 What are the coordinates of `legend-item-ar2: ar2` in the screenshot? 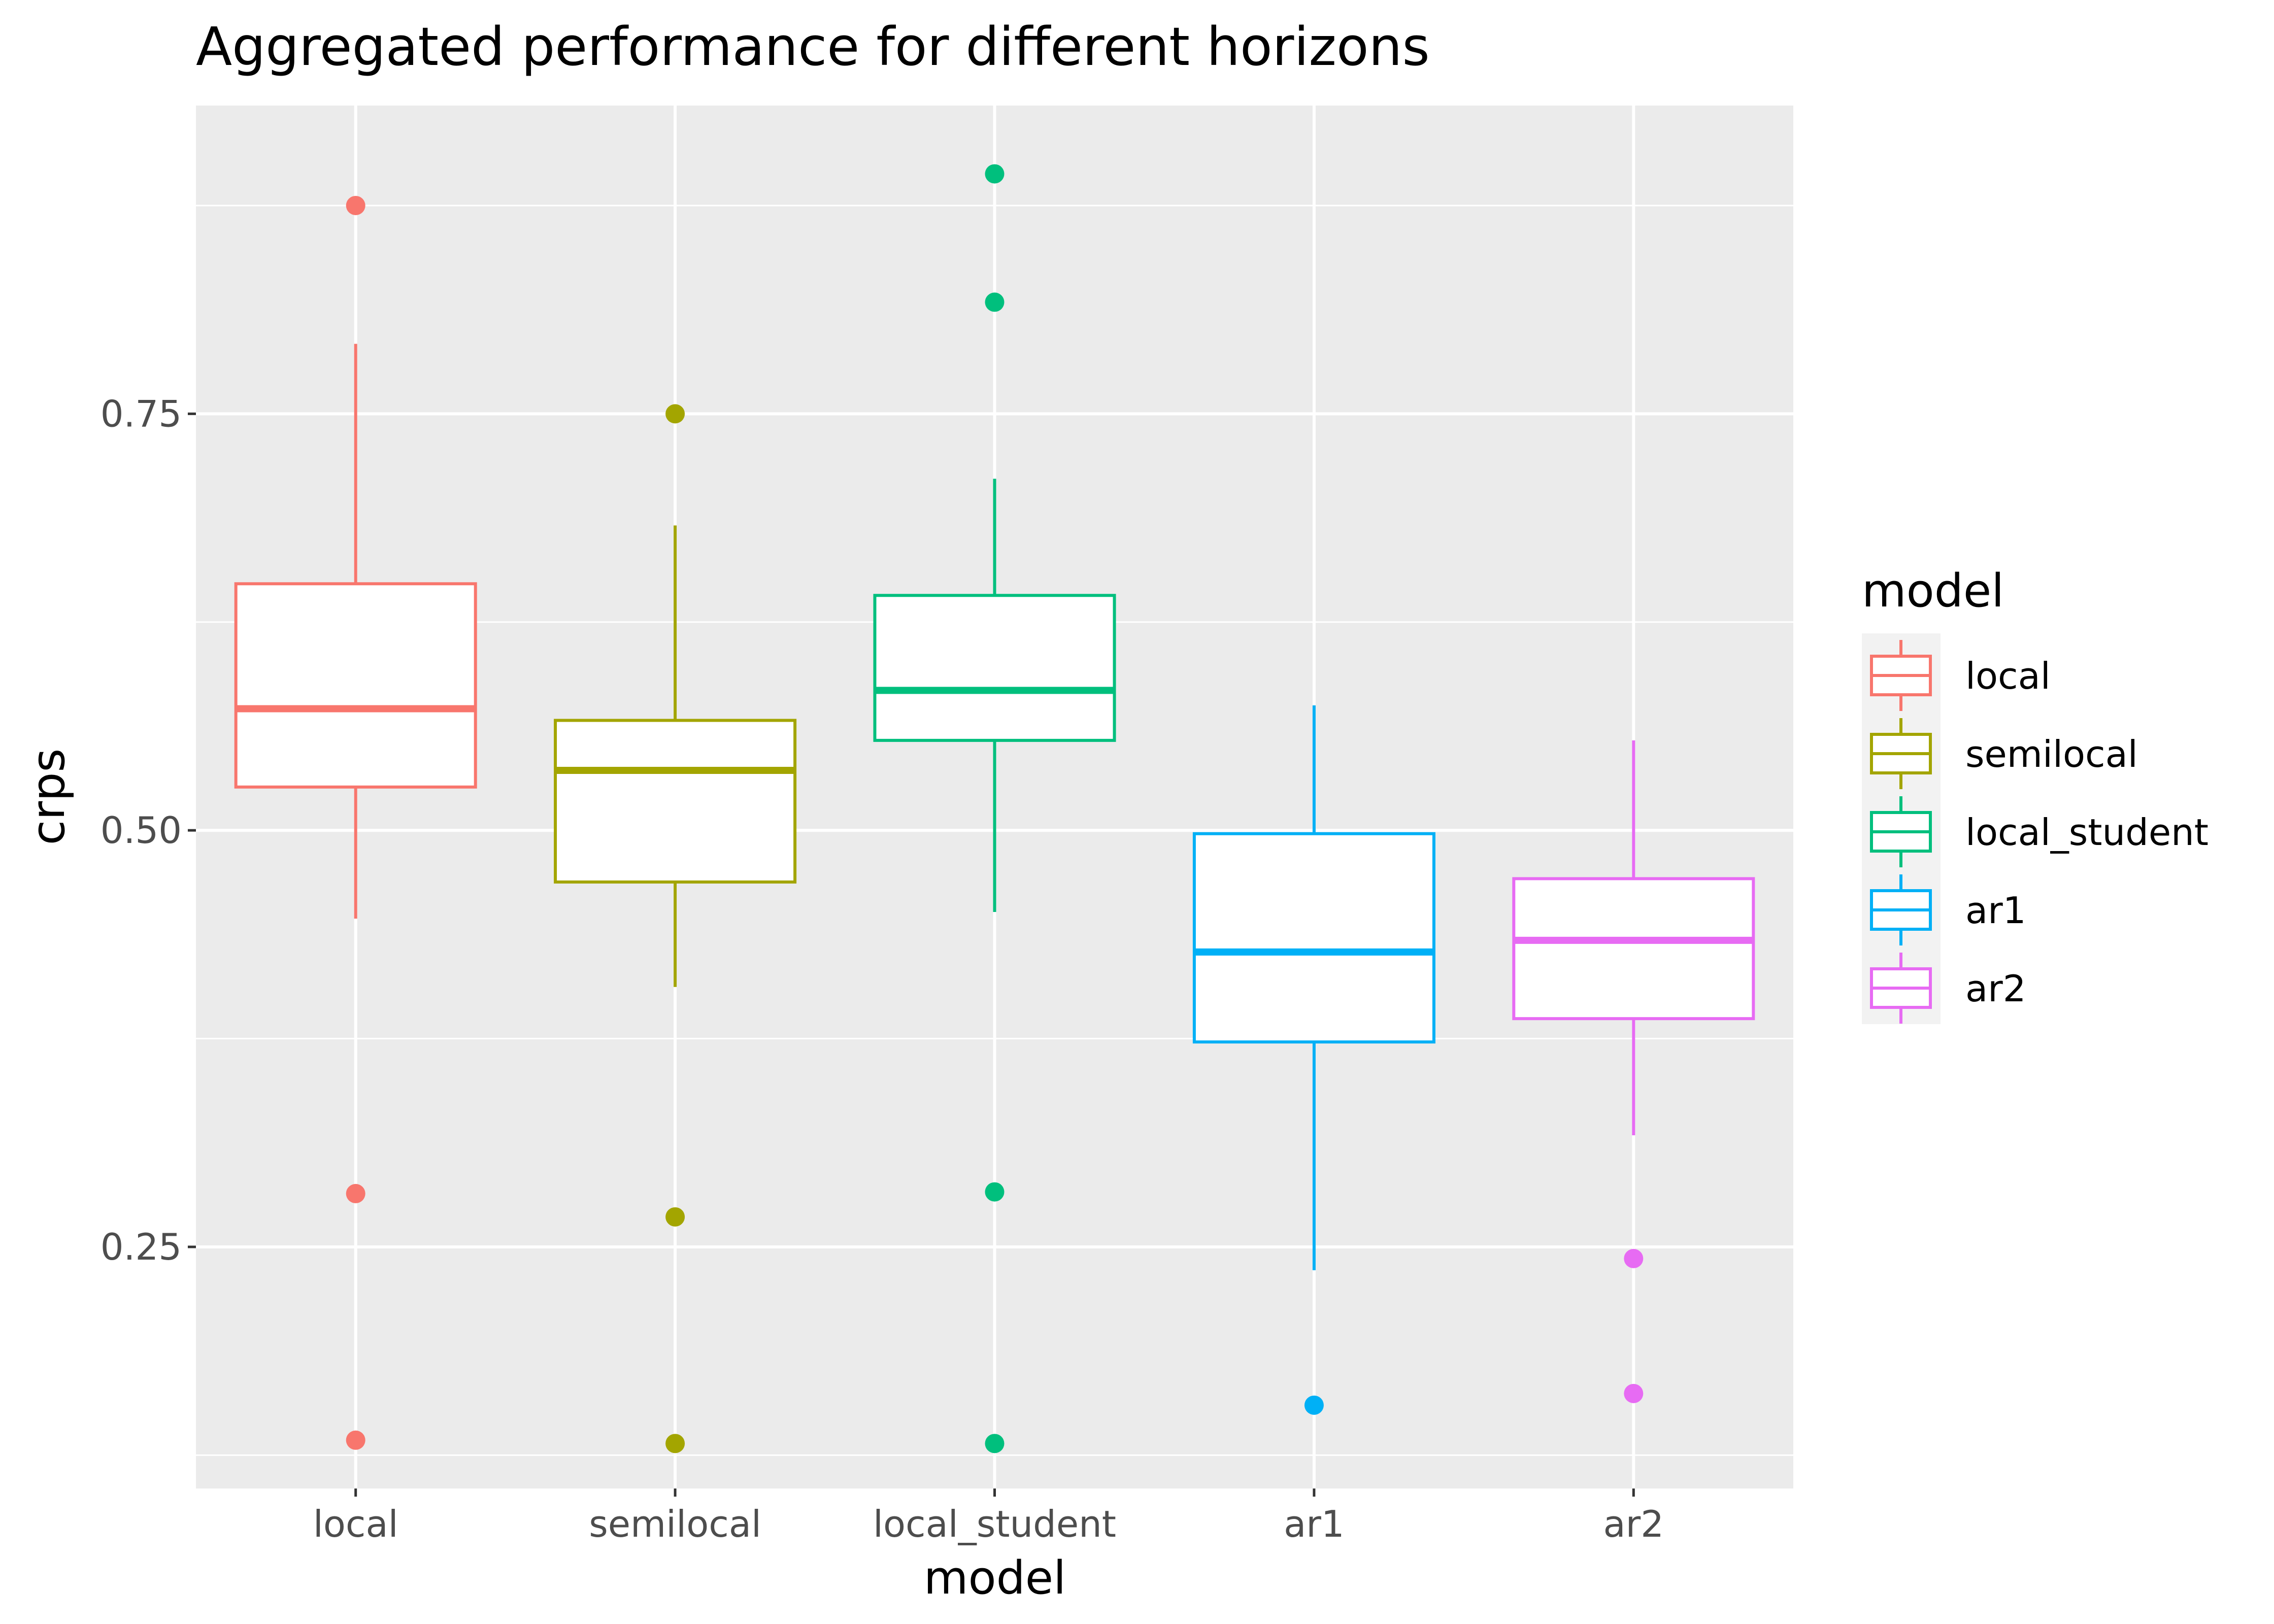 It's located at (1948, 988).